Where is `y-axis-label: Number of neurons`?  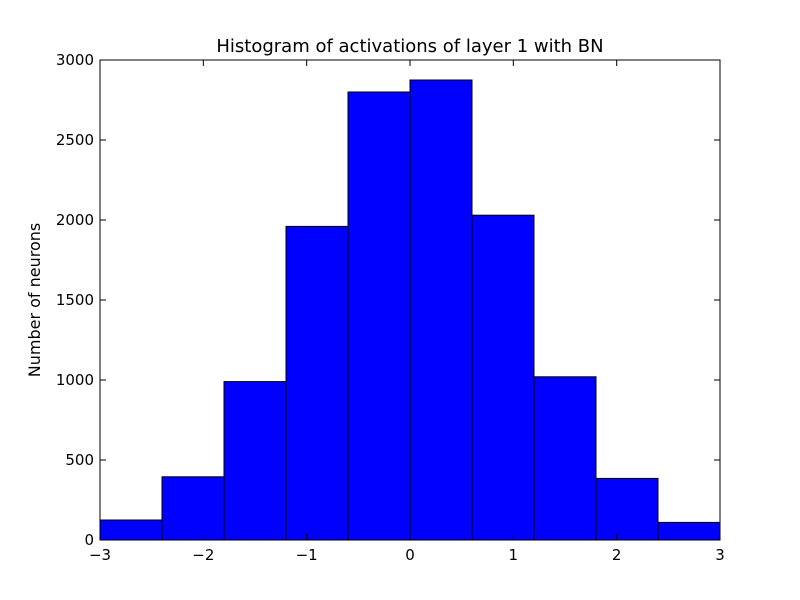 y-axis-label: Number of neurons is located at coordinates (34, 300).